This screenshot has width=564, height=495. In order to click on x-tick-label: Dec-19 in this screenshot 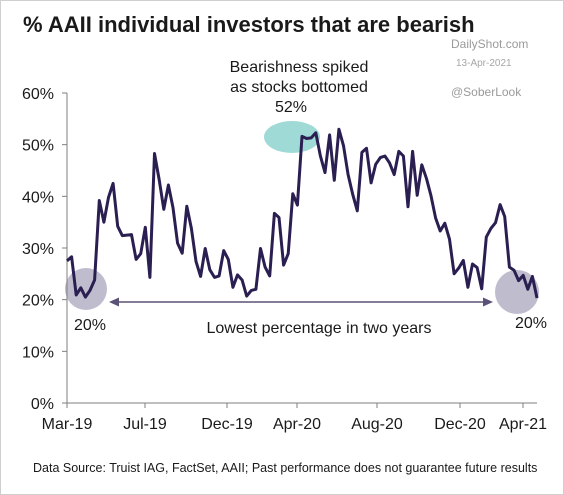, I will do `click(227, 424)`.